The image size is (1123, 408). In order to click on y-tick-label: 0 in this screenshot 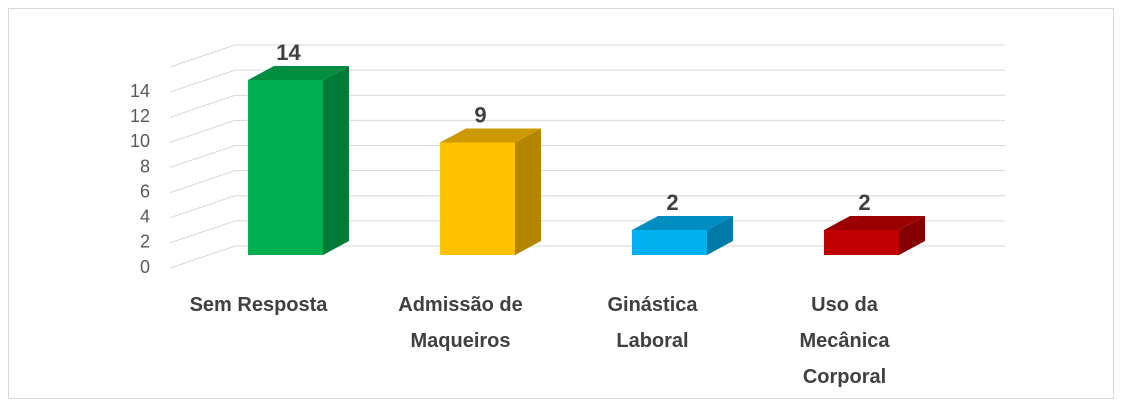, I will do `click(145, 267)`.